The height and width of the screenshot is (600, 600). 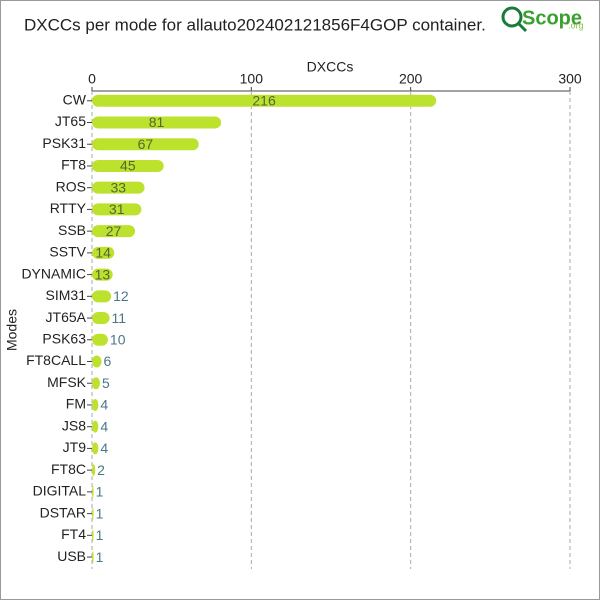 I want to click on value-label: 31, so click(x=117, y=209).